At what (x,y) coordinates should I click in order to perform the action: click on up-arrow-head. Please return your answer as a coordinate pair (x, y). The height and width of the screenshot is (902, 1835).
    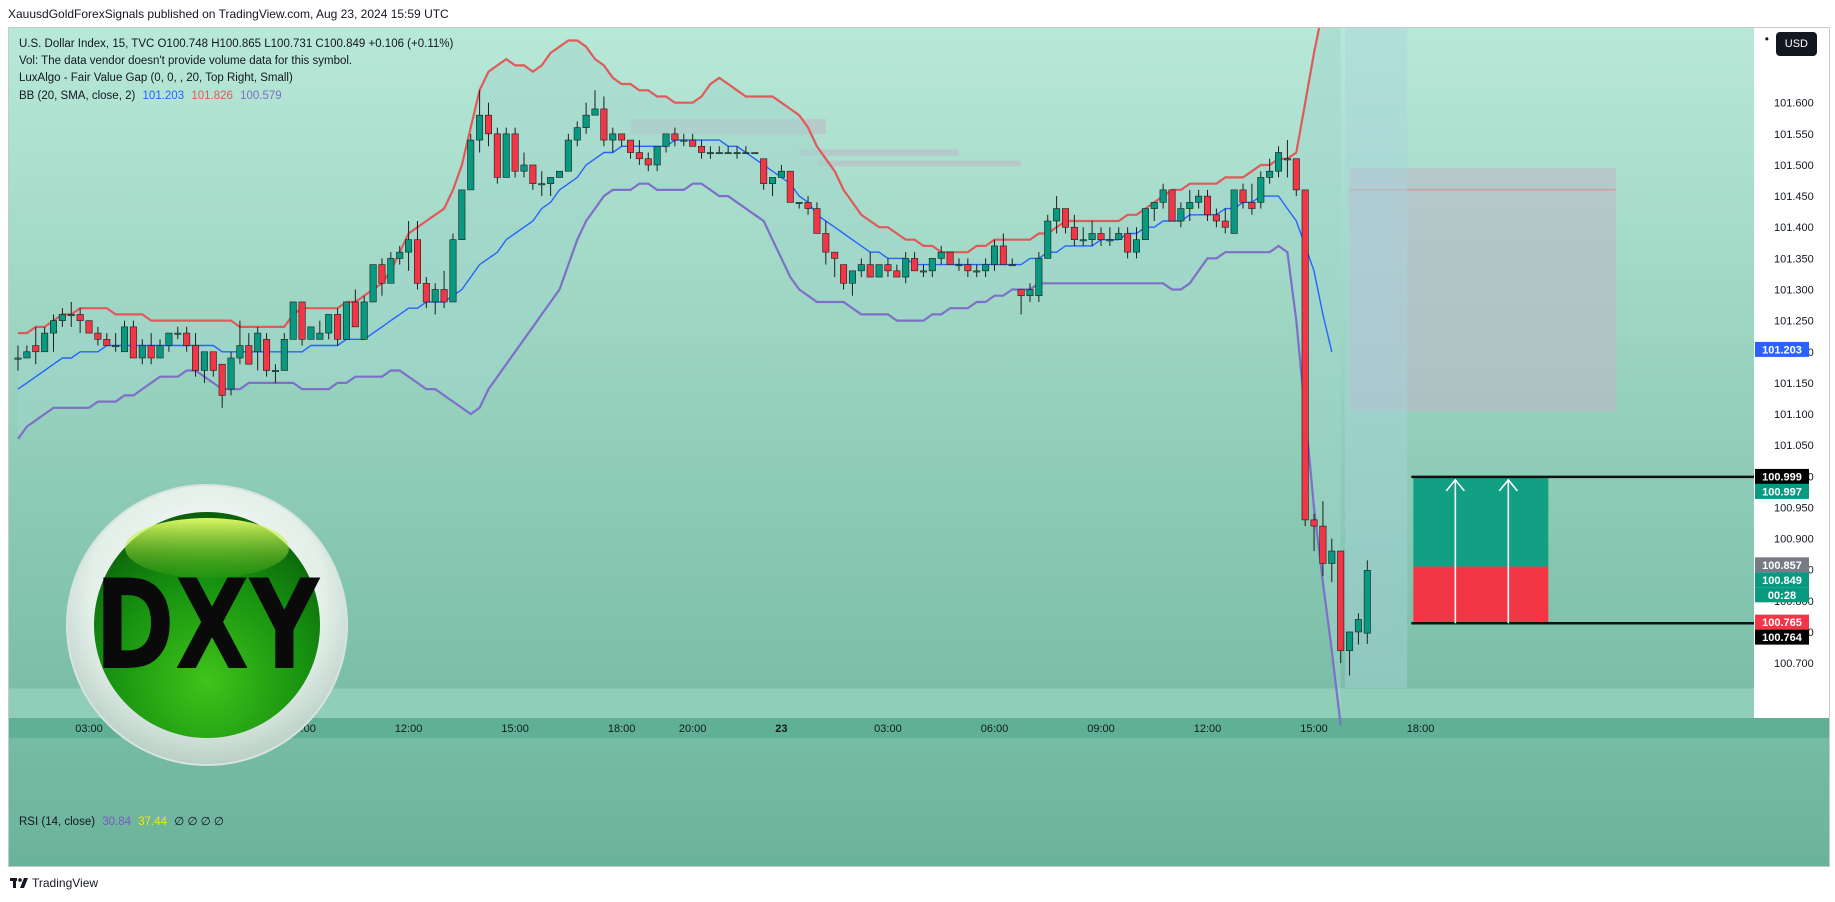
    Looking at the image, I should click on (1455, 485).